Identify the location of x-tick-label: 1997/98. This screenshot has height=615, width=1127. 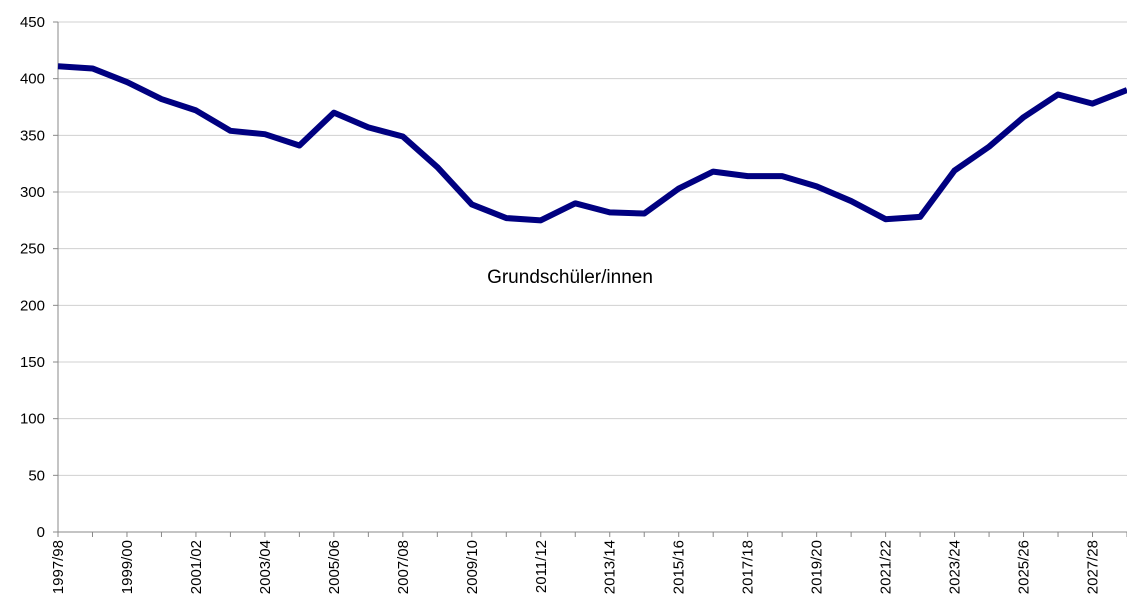
(58, 567).